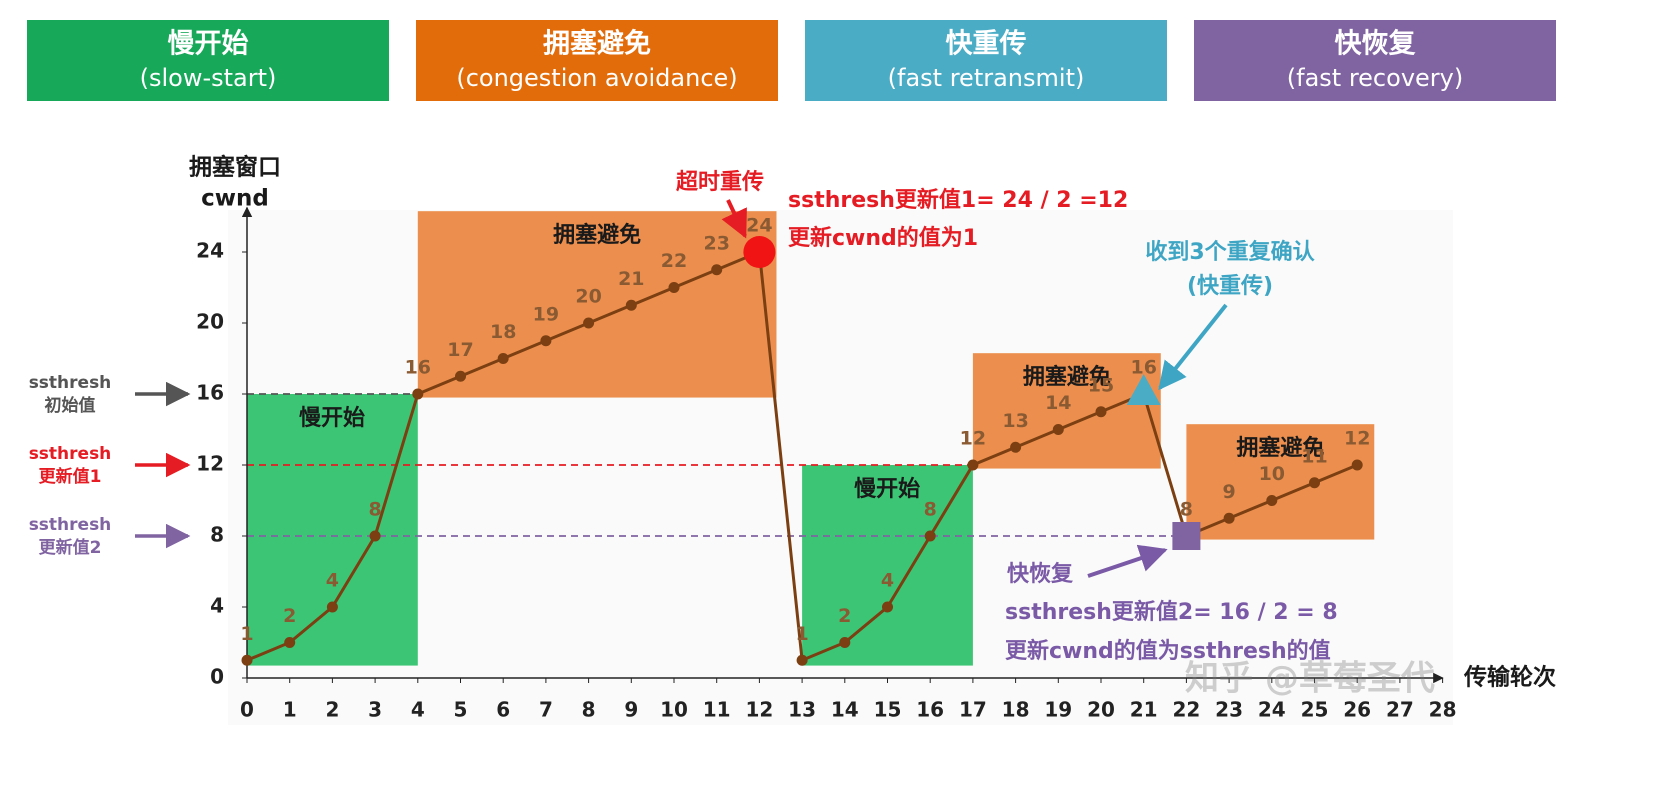 The image size is (1662, 793). Describe the element at coordinates (1357, 710) in the screenshot. I see `x-tick-label: 26` at that location.